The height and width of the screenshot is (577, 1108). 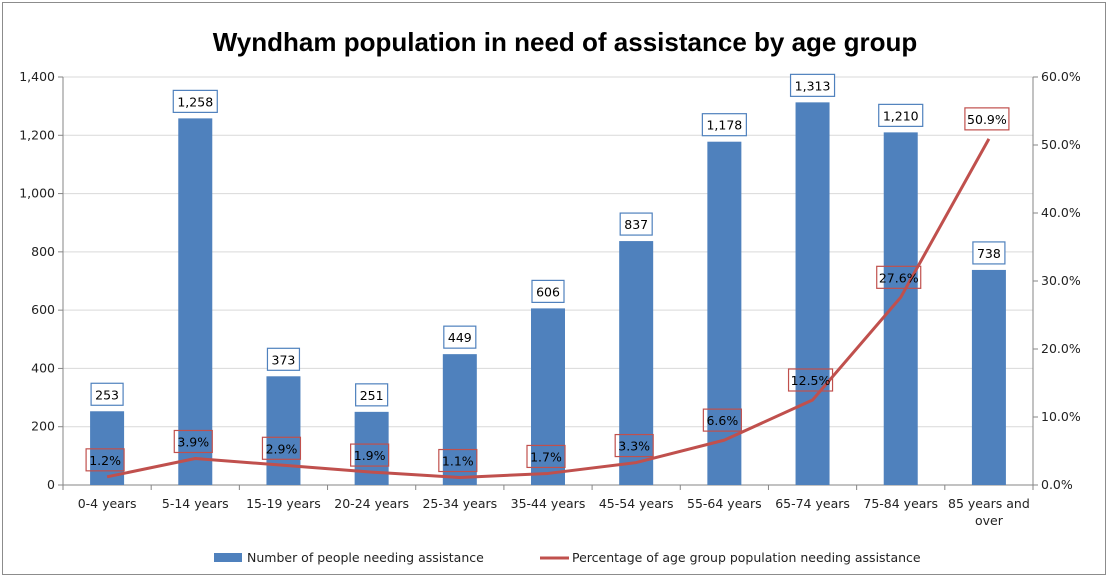 I want to click on x-axis-category-label: 15-19 years, so click(x=283, y=503).